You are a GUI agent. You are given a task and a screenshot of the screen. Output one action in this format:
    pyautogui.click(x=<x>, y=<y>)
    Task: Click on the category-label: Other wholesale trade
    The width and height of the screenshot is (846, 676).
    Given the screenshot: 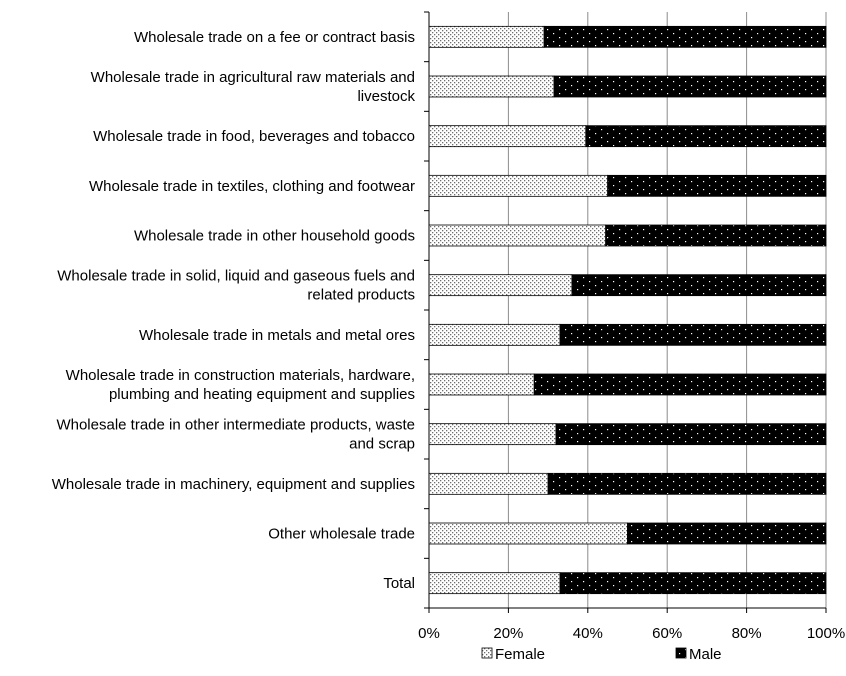 What is the action you would take?
    pyautogui.click(x=341, y=534)
    